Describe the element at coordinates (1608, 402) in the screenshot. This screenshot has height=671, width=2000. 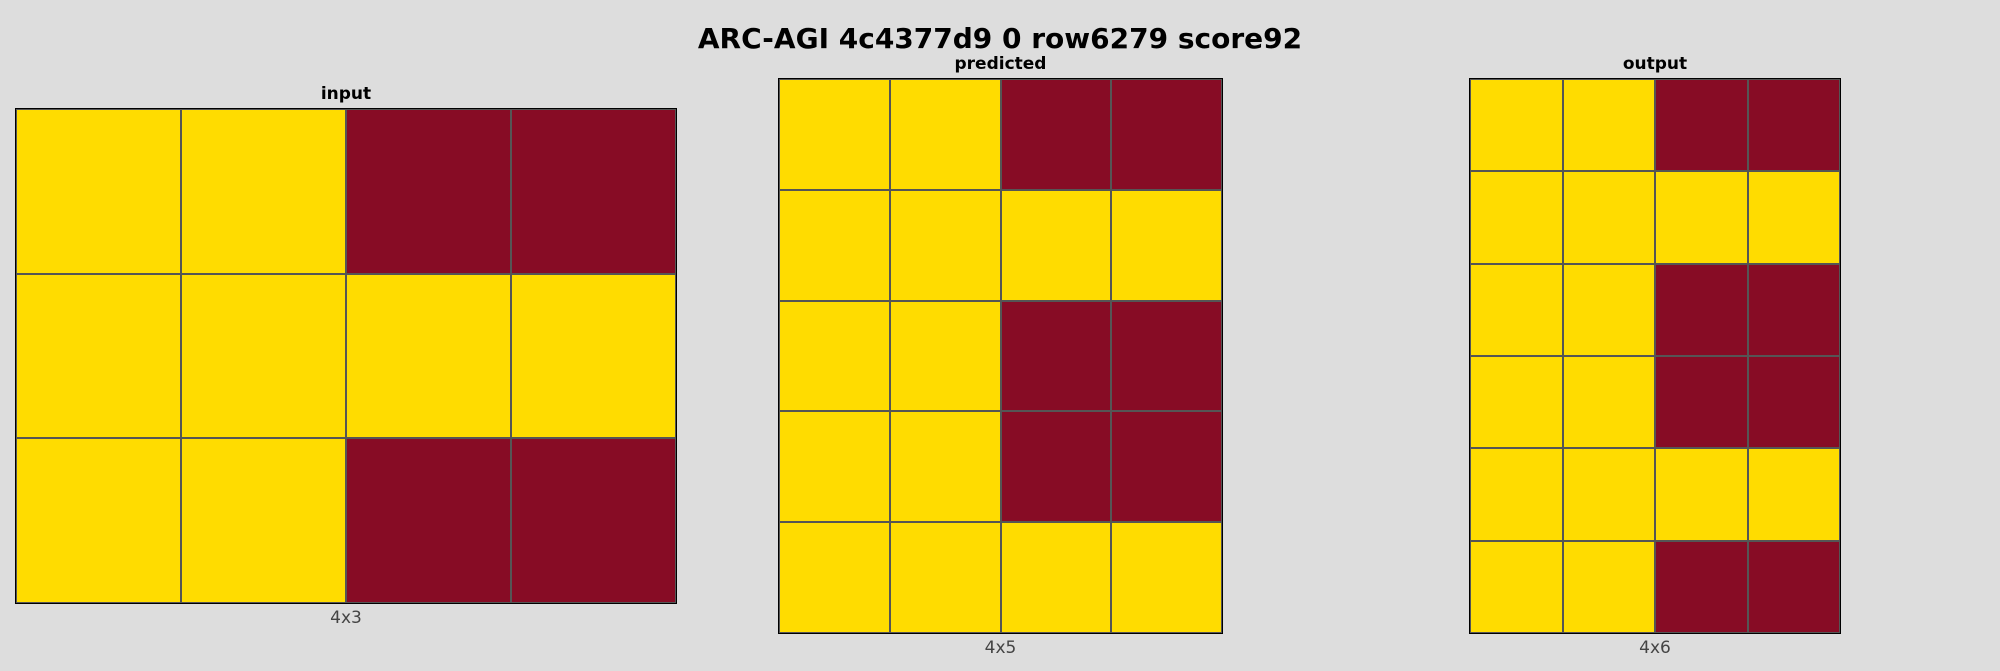
I see `output-cell-r3-c1` at that location.